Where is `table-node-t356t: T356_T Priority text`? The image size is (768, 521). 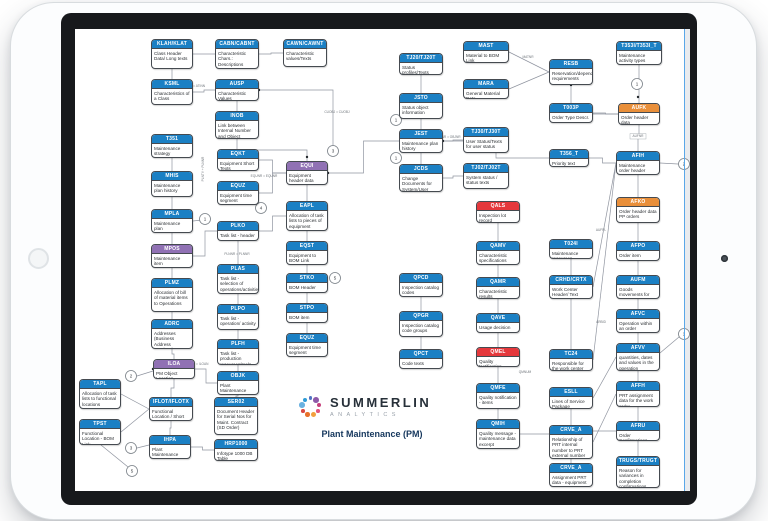 table-node-t356t: T356_T Priority text is located at coordinates (569, 158).